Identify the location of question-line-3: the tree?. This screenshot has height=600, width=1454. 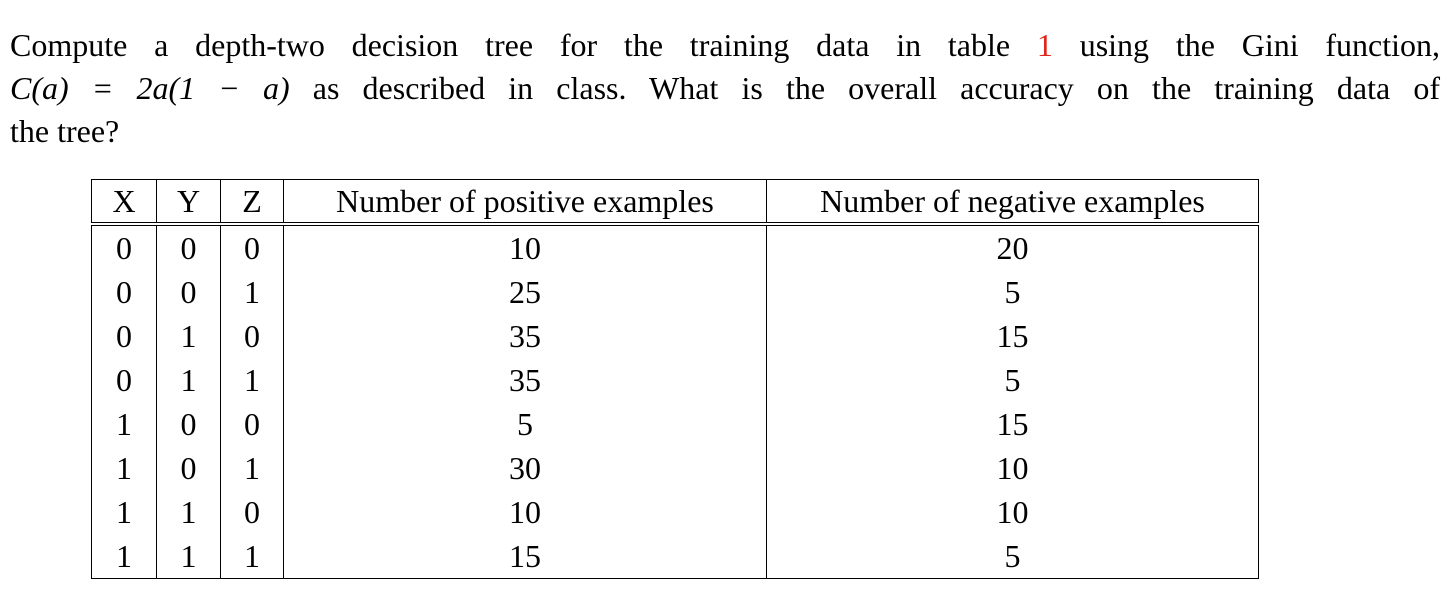
(65, 131).